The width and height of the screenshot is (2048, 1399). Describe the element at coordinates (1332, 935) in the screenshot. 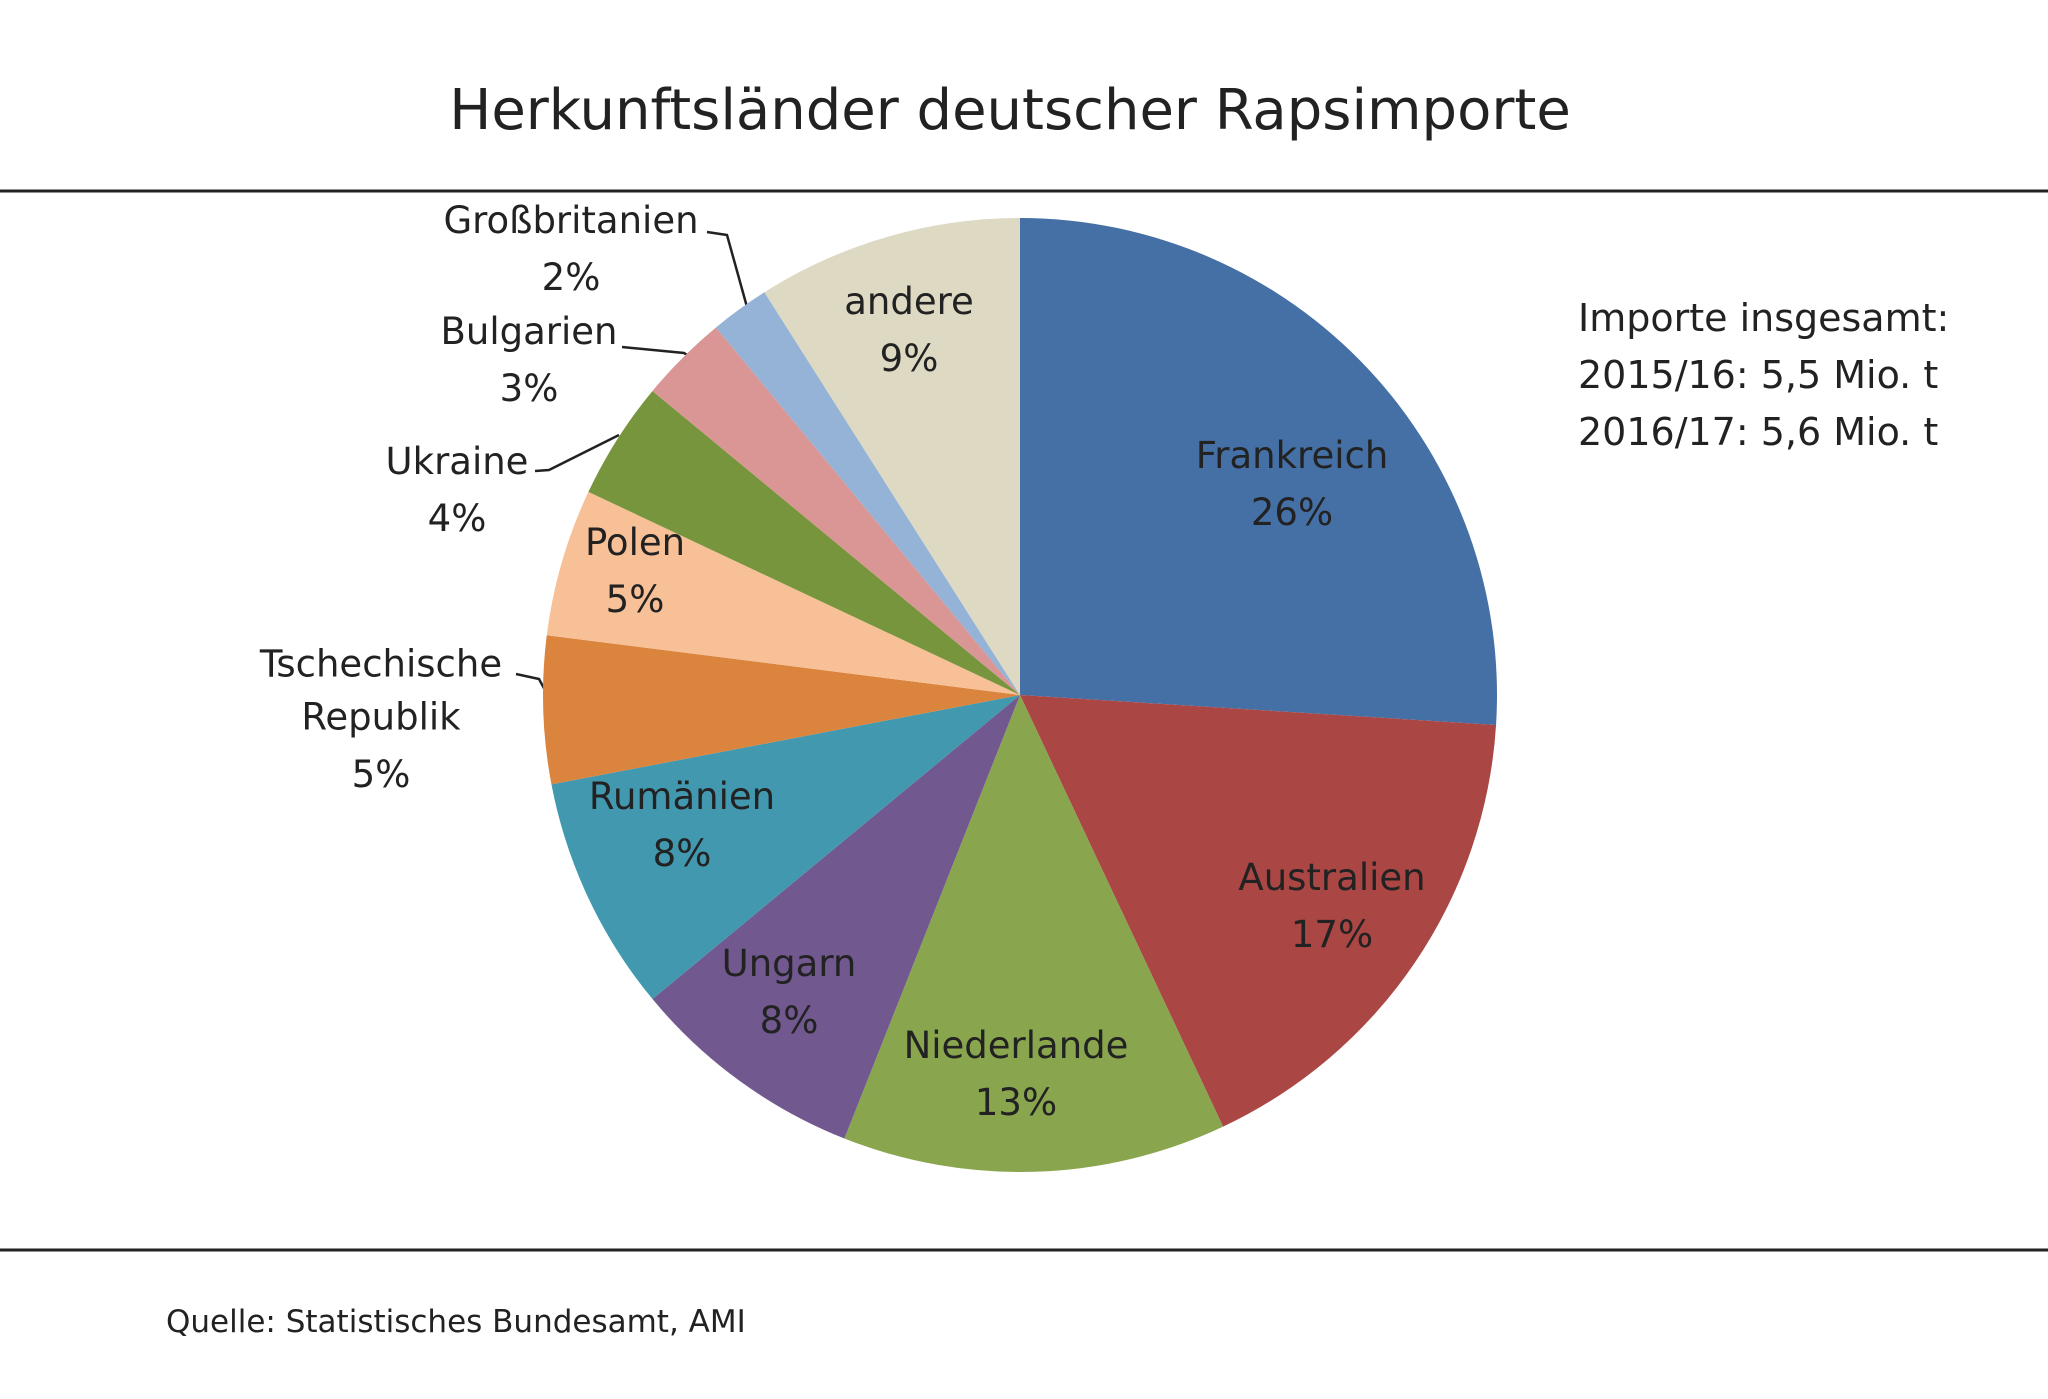

I see `value-label: 17%` at that location.